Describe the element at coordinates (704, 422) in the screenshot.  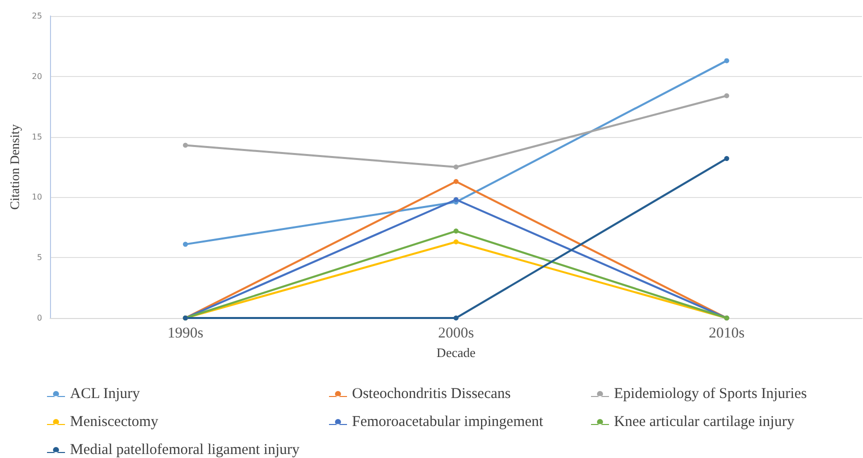
I see `legend-label: Knee articular cartilage injury` at that location.